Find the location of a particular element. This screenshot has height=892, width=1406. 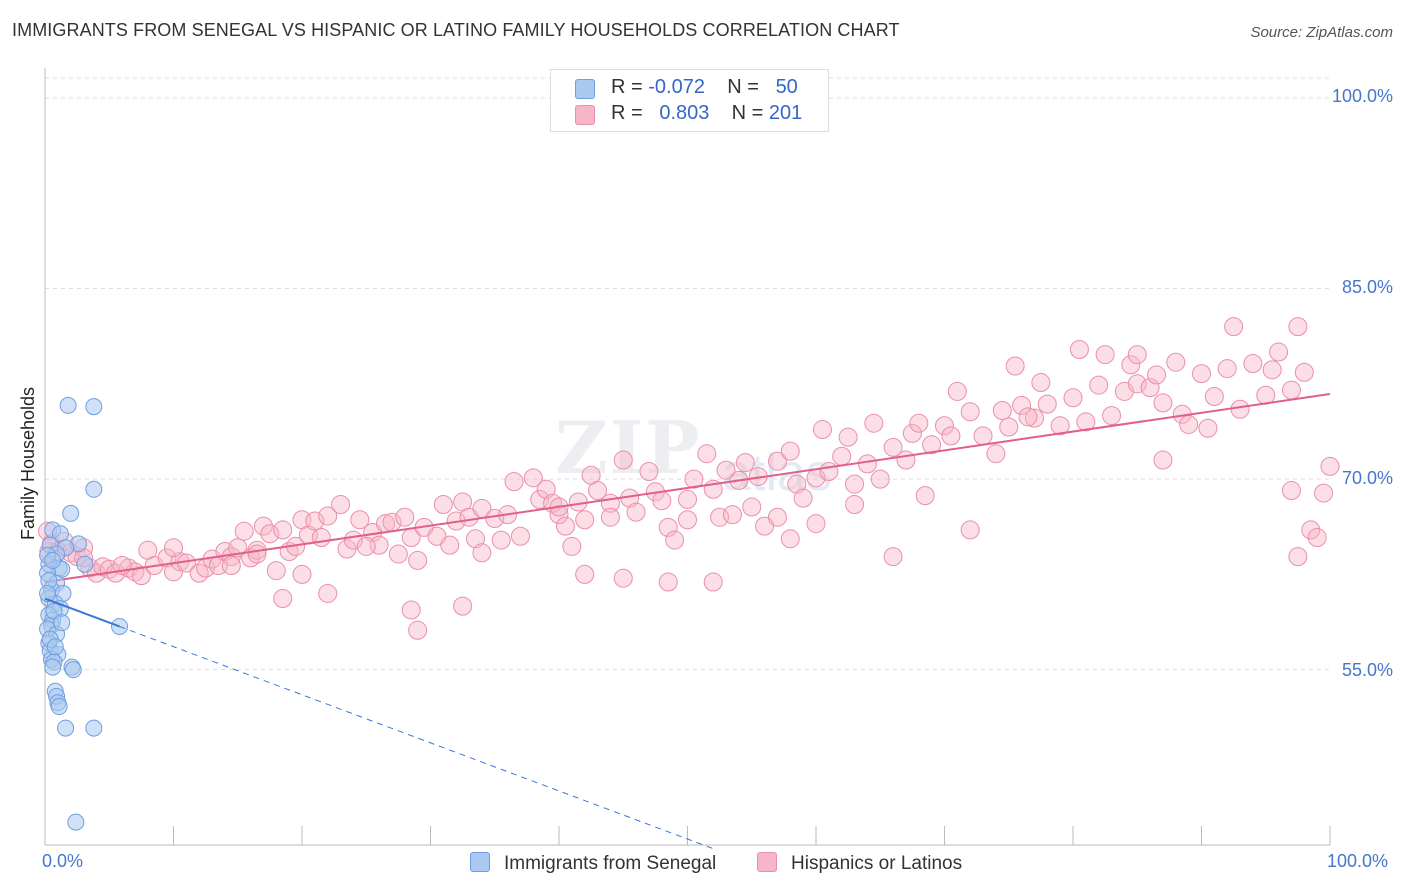

chart-source: Source: ZipAtlas.com is located at coordinates (1321, 32).